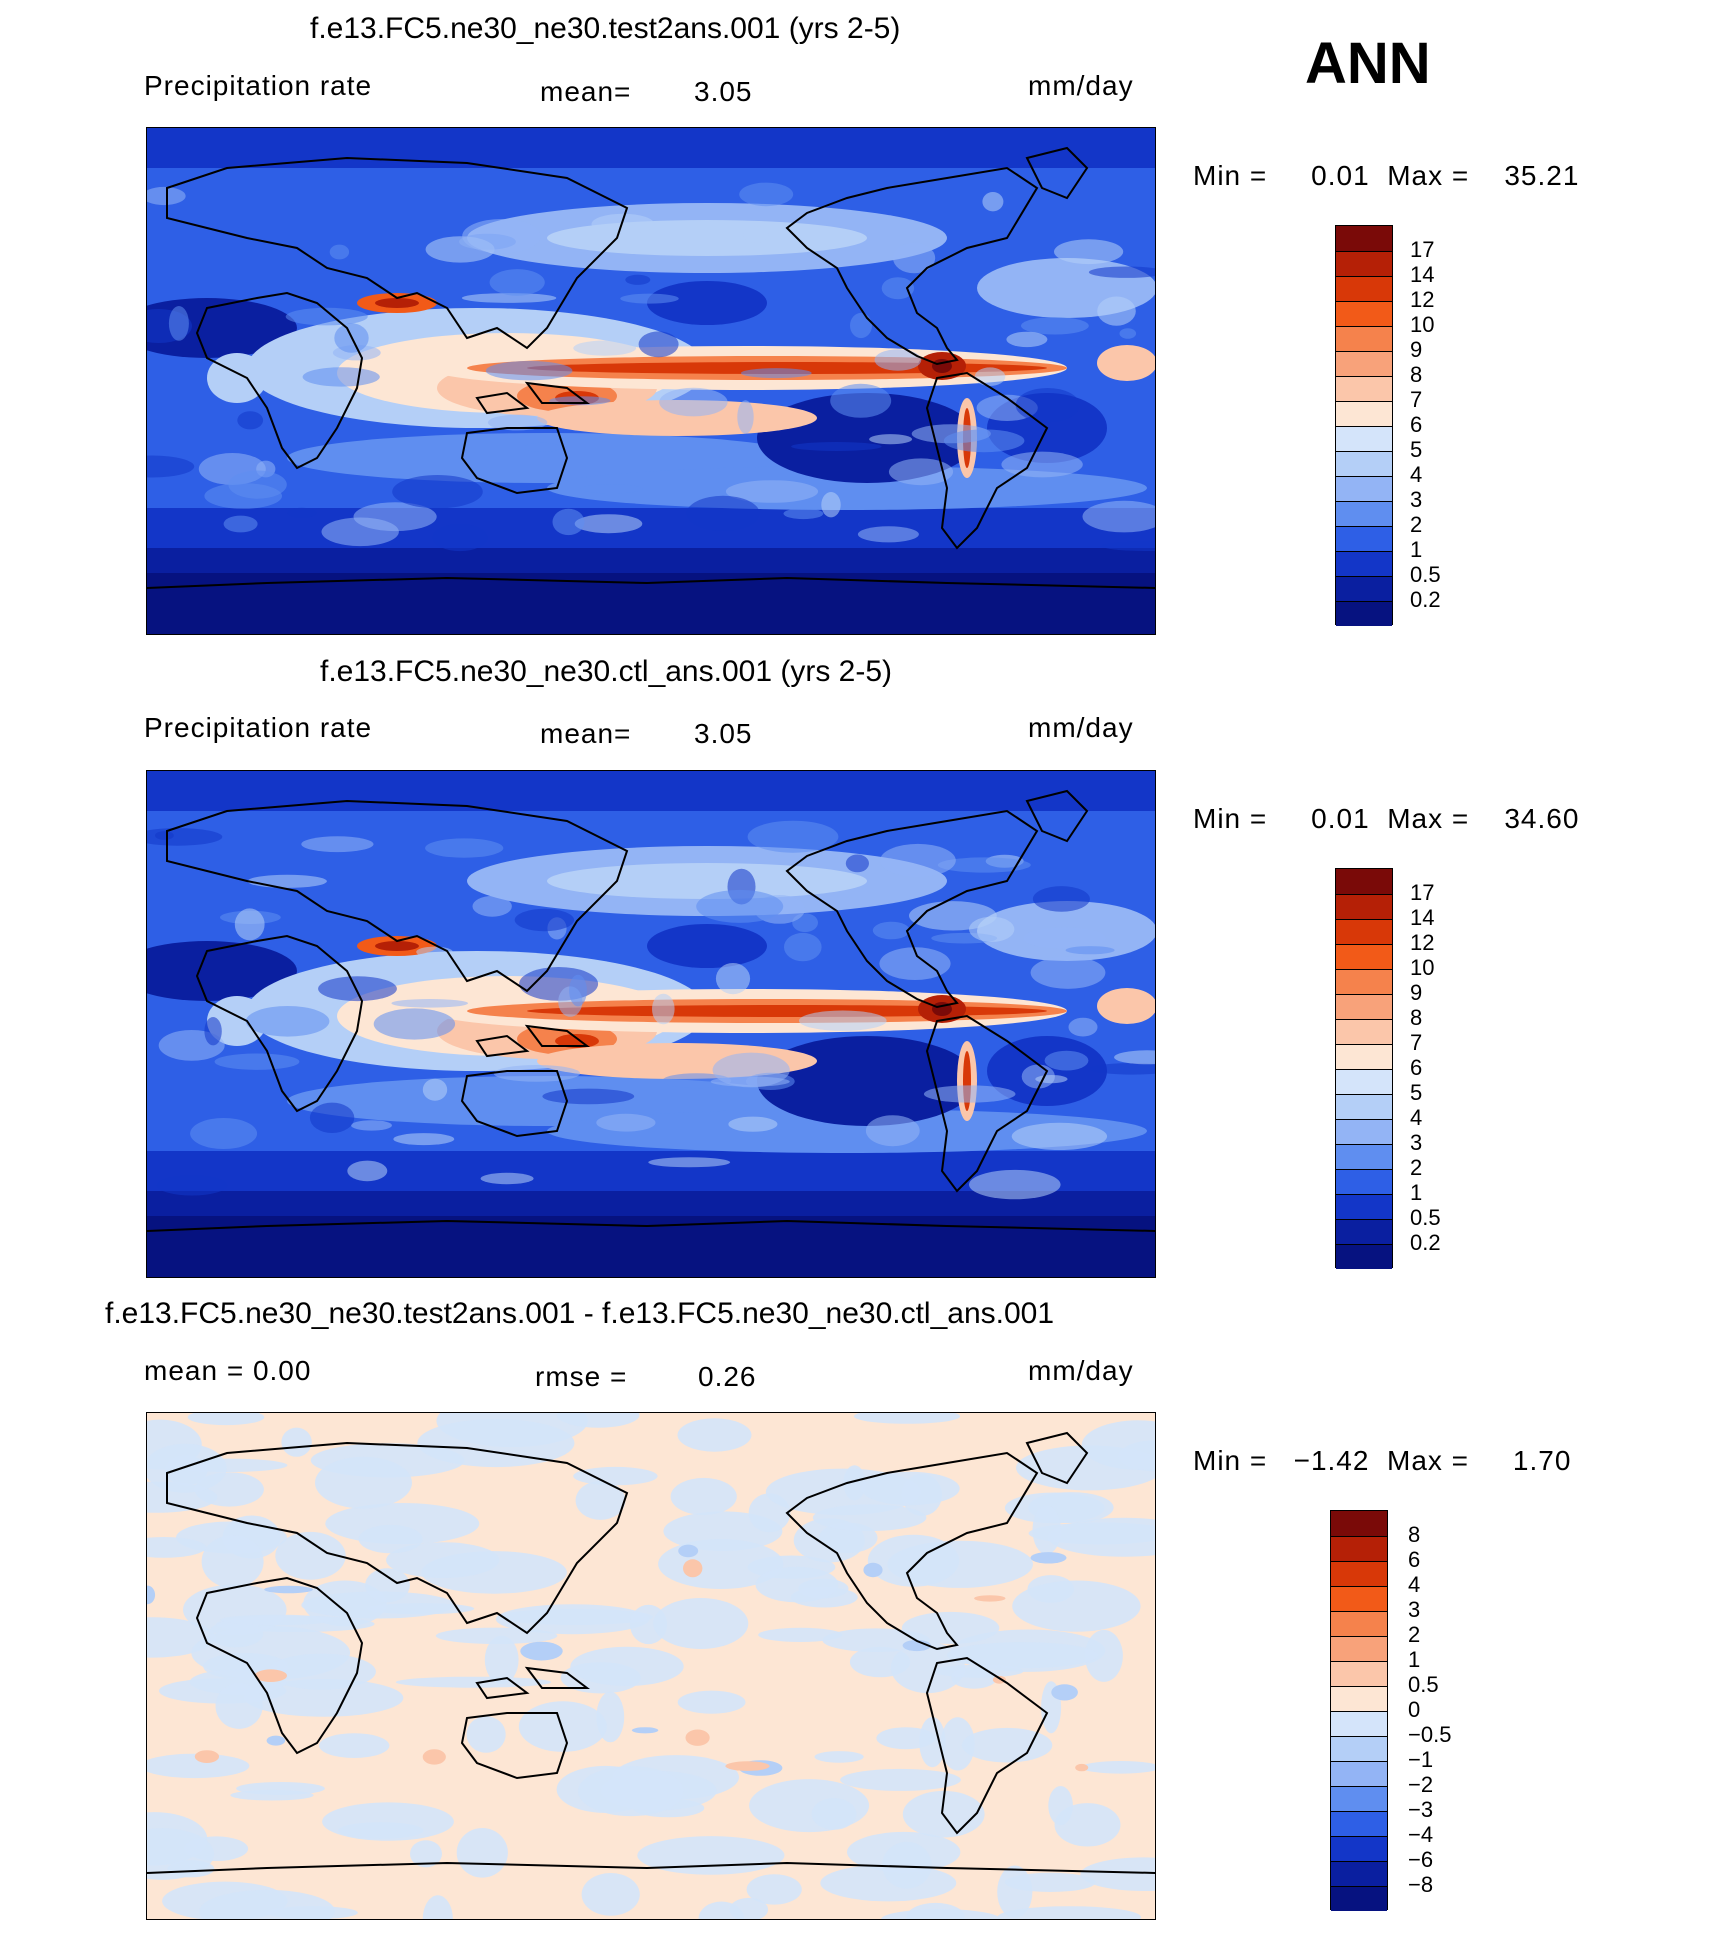  Describe the element at coordinates (1421, 1859) in the screenshot. I see `colorbar-tick-label: −6` at that location.